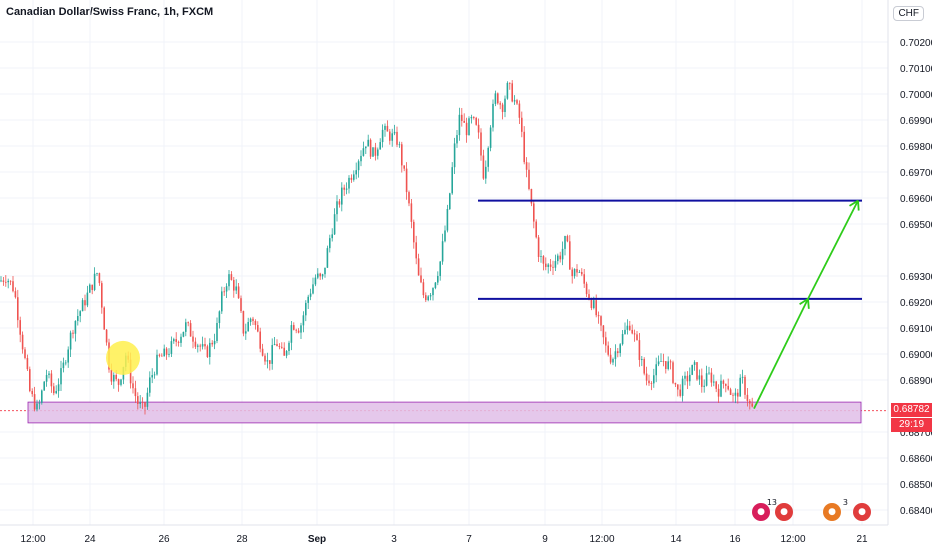 The width and height of the screenshot is (932, 550). I want to click on event-count: 13, so click(771, 502).